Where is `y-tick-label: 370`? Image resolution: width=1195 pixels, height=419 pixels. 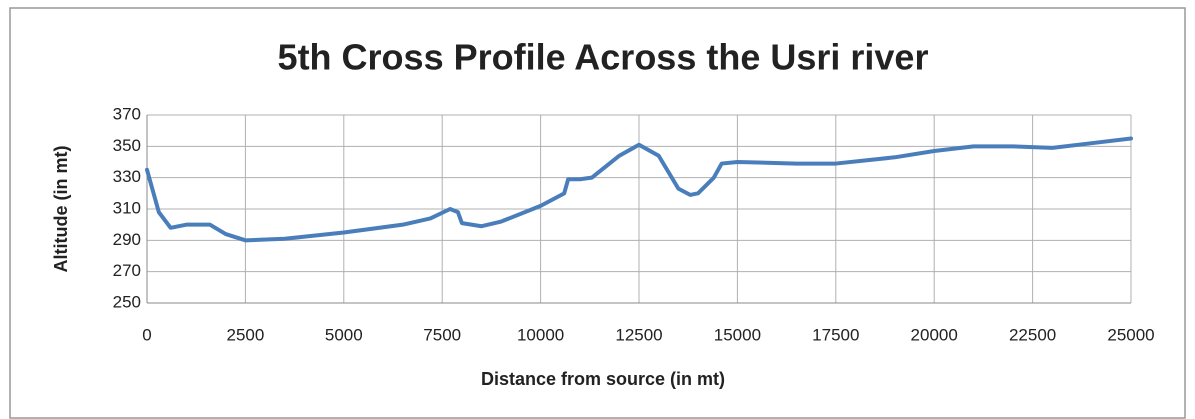
y-tick-label: 370 is located at coordinates (127, 113).